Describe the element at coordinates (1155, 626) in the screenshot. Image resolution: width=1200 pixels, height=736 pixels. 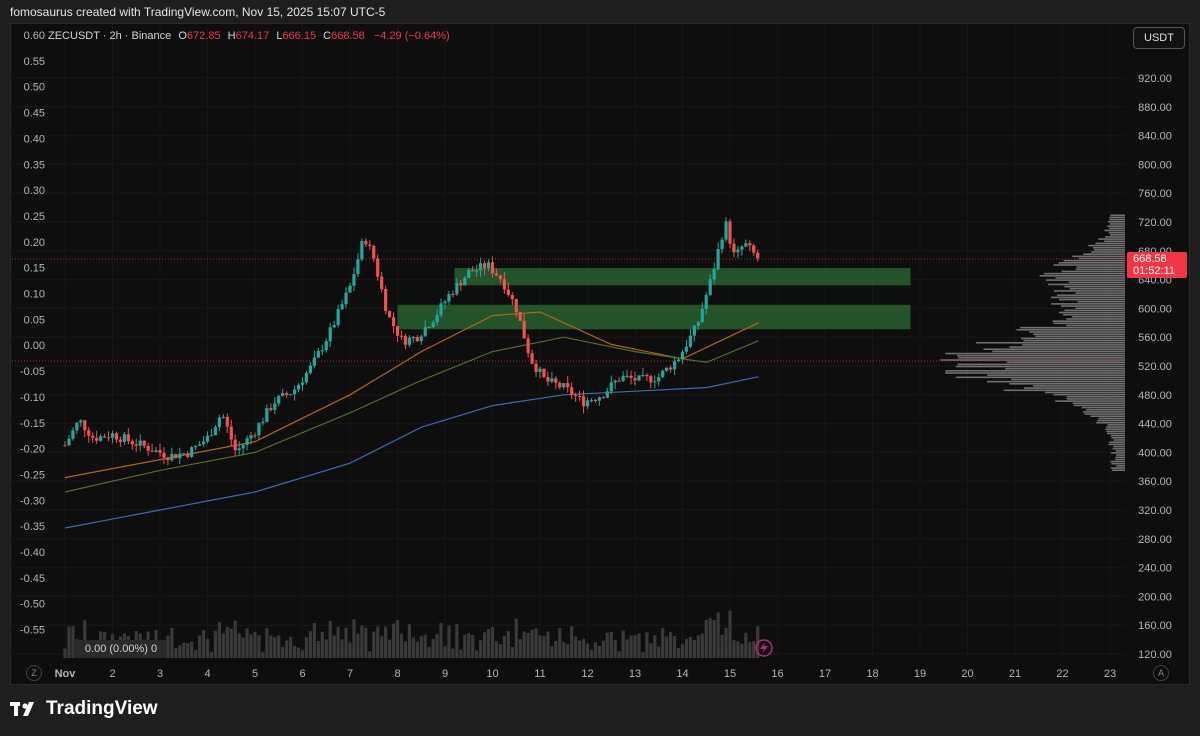
I see `right-axis-tick: 160.00` at that location.